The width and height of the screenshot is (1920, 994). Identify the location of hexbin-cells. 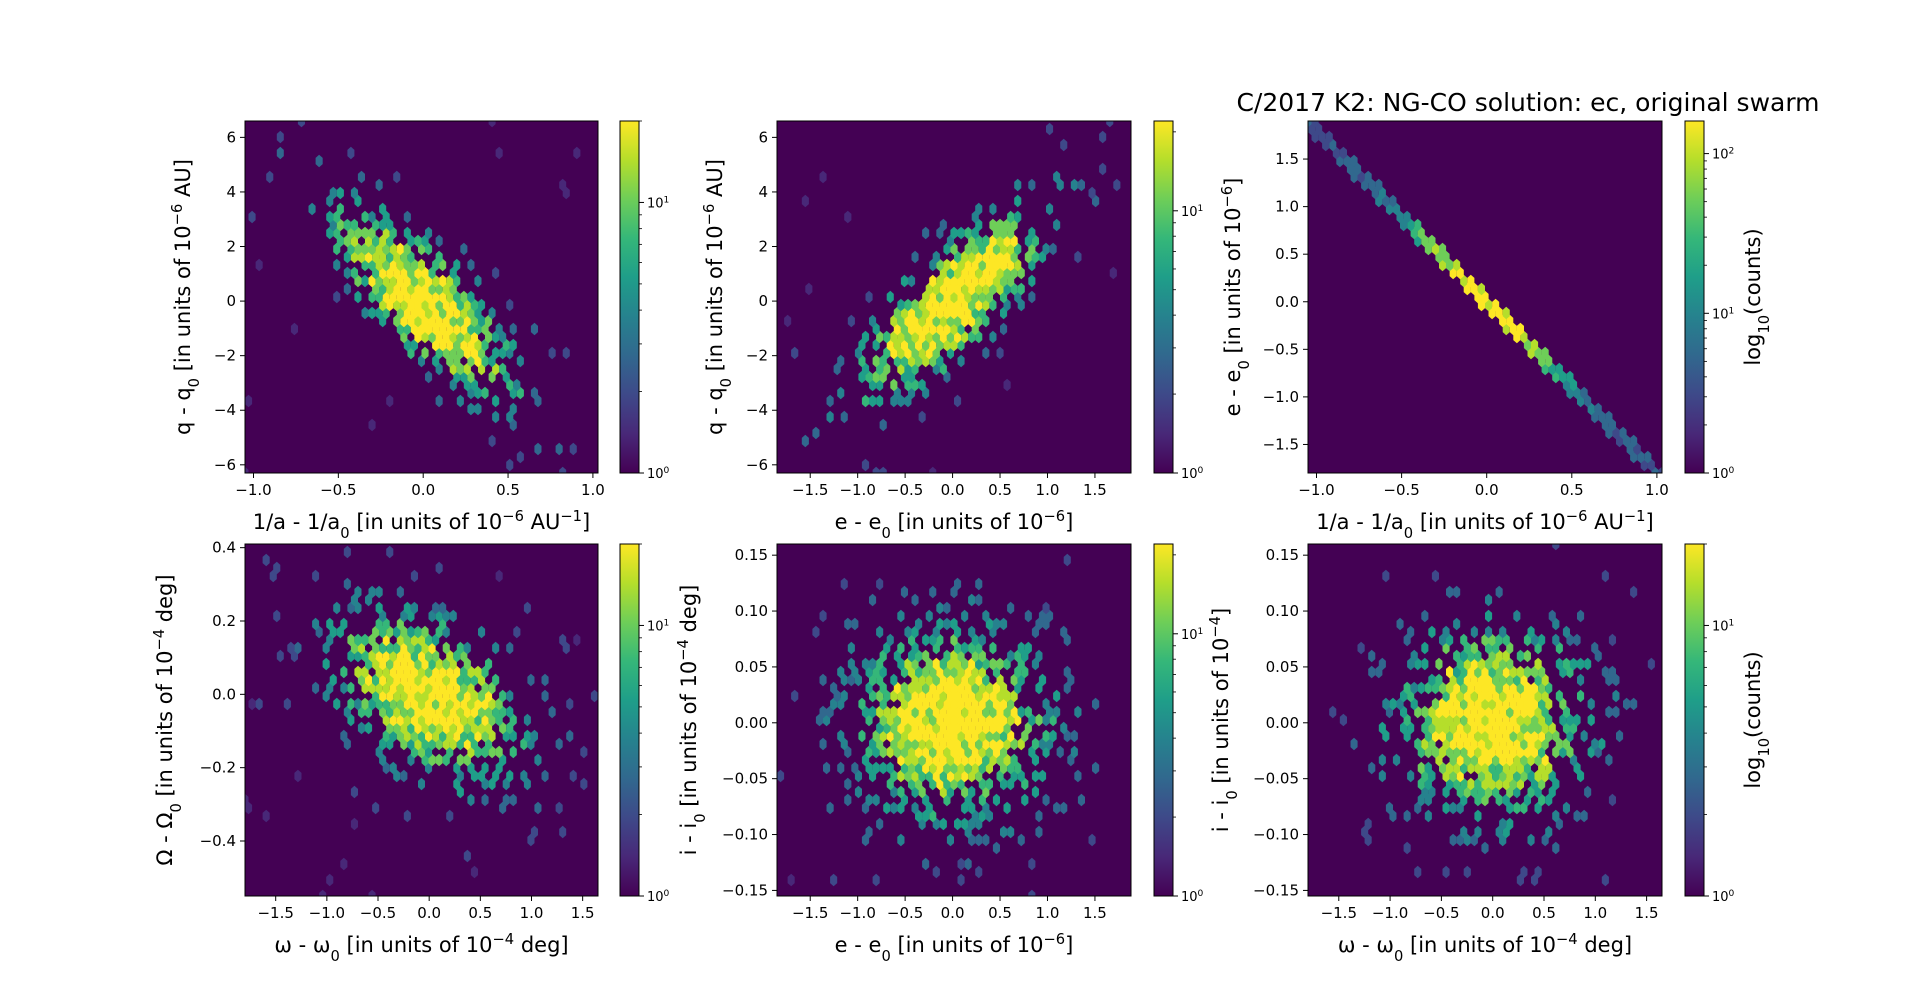
(421, 720).